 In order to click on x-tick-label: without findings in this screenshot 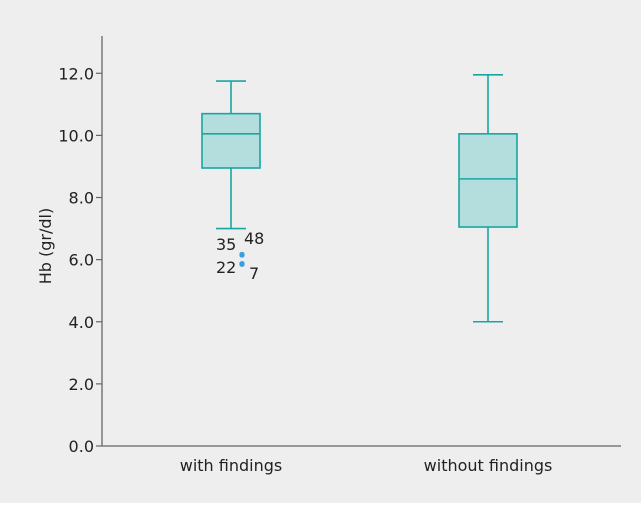, I will do `click(488, 465)`.